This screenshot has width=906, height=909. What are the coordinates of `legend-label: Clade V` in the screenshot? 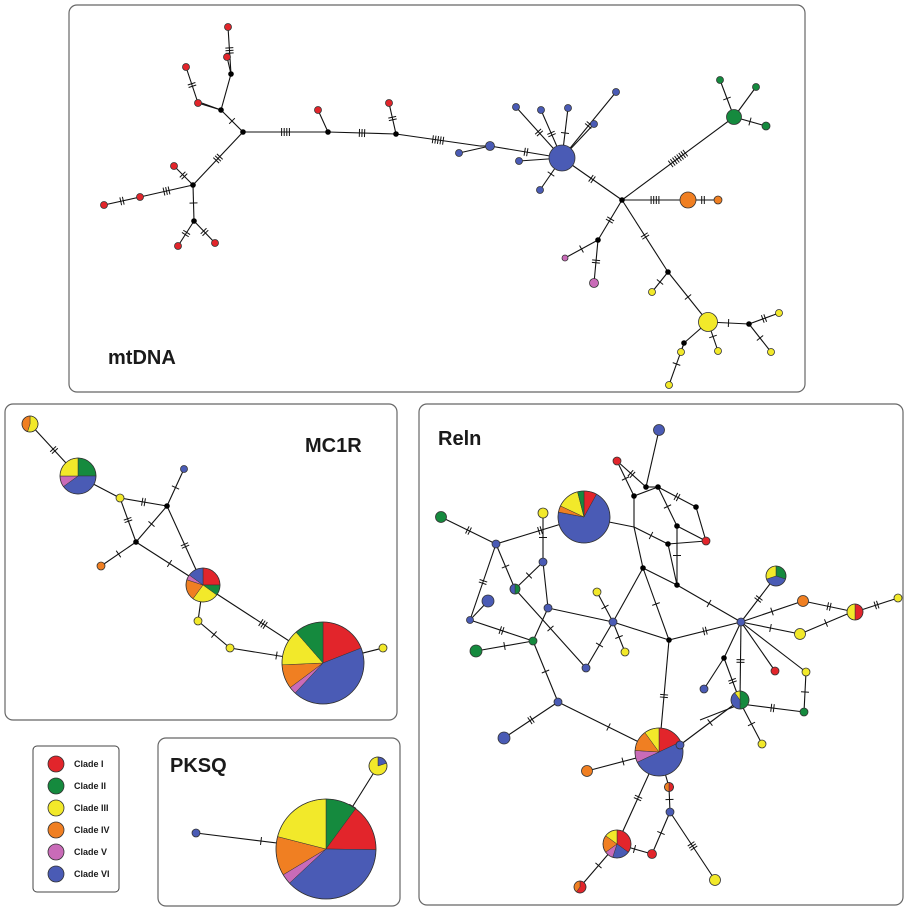 It's located at (90, 852).